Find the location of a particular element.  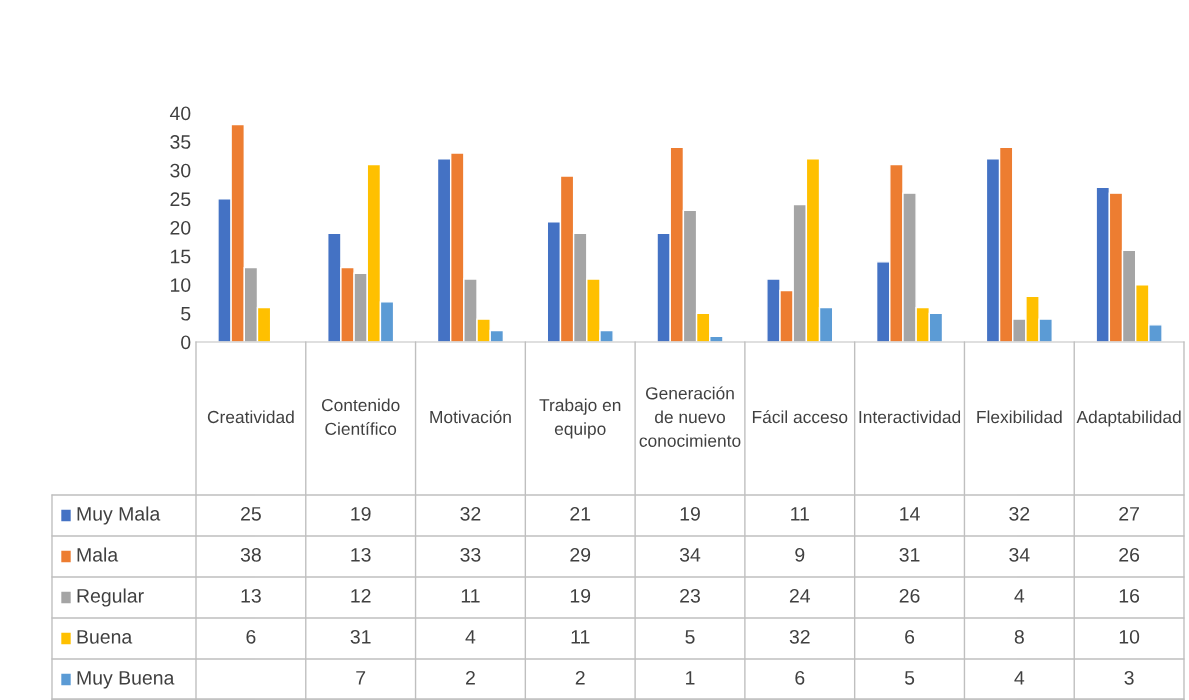

x-tick-label: Creatividad is located at coordinates (250, 417).